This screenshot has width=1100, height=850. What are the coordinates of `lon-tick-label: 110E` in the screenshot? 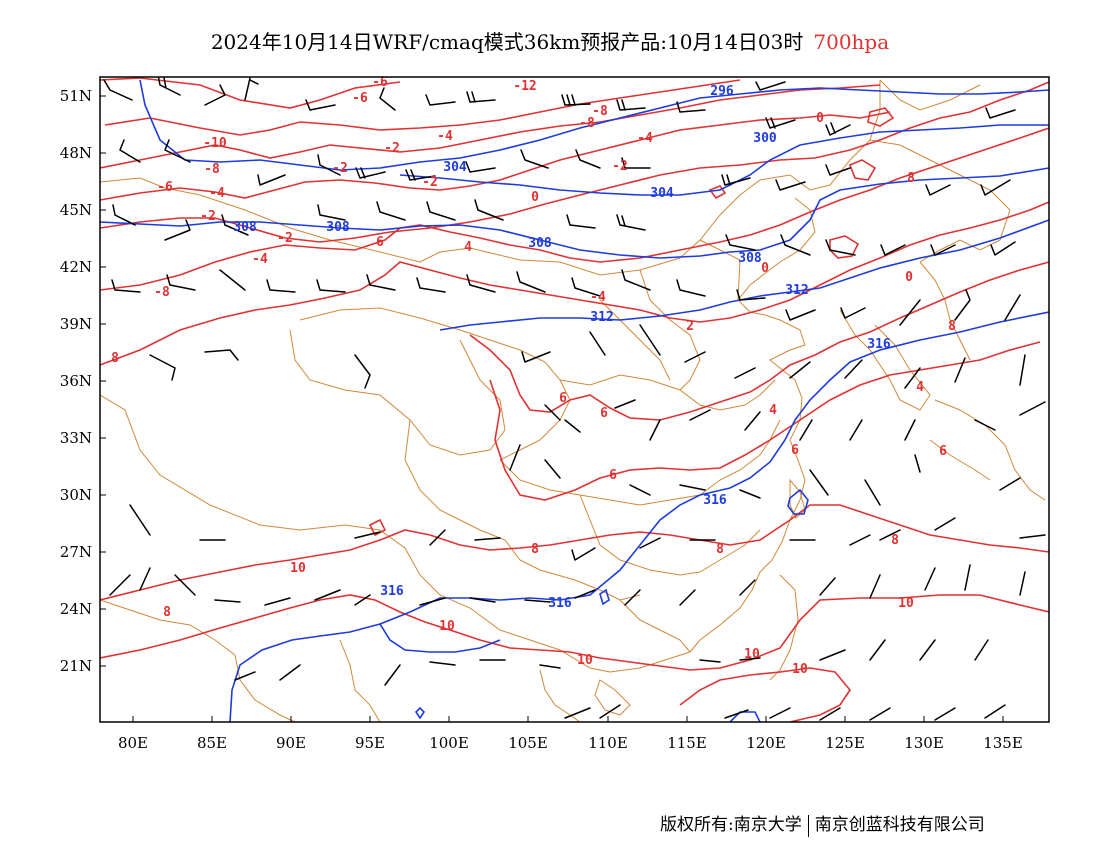 It's located at (608, 743).